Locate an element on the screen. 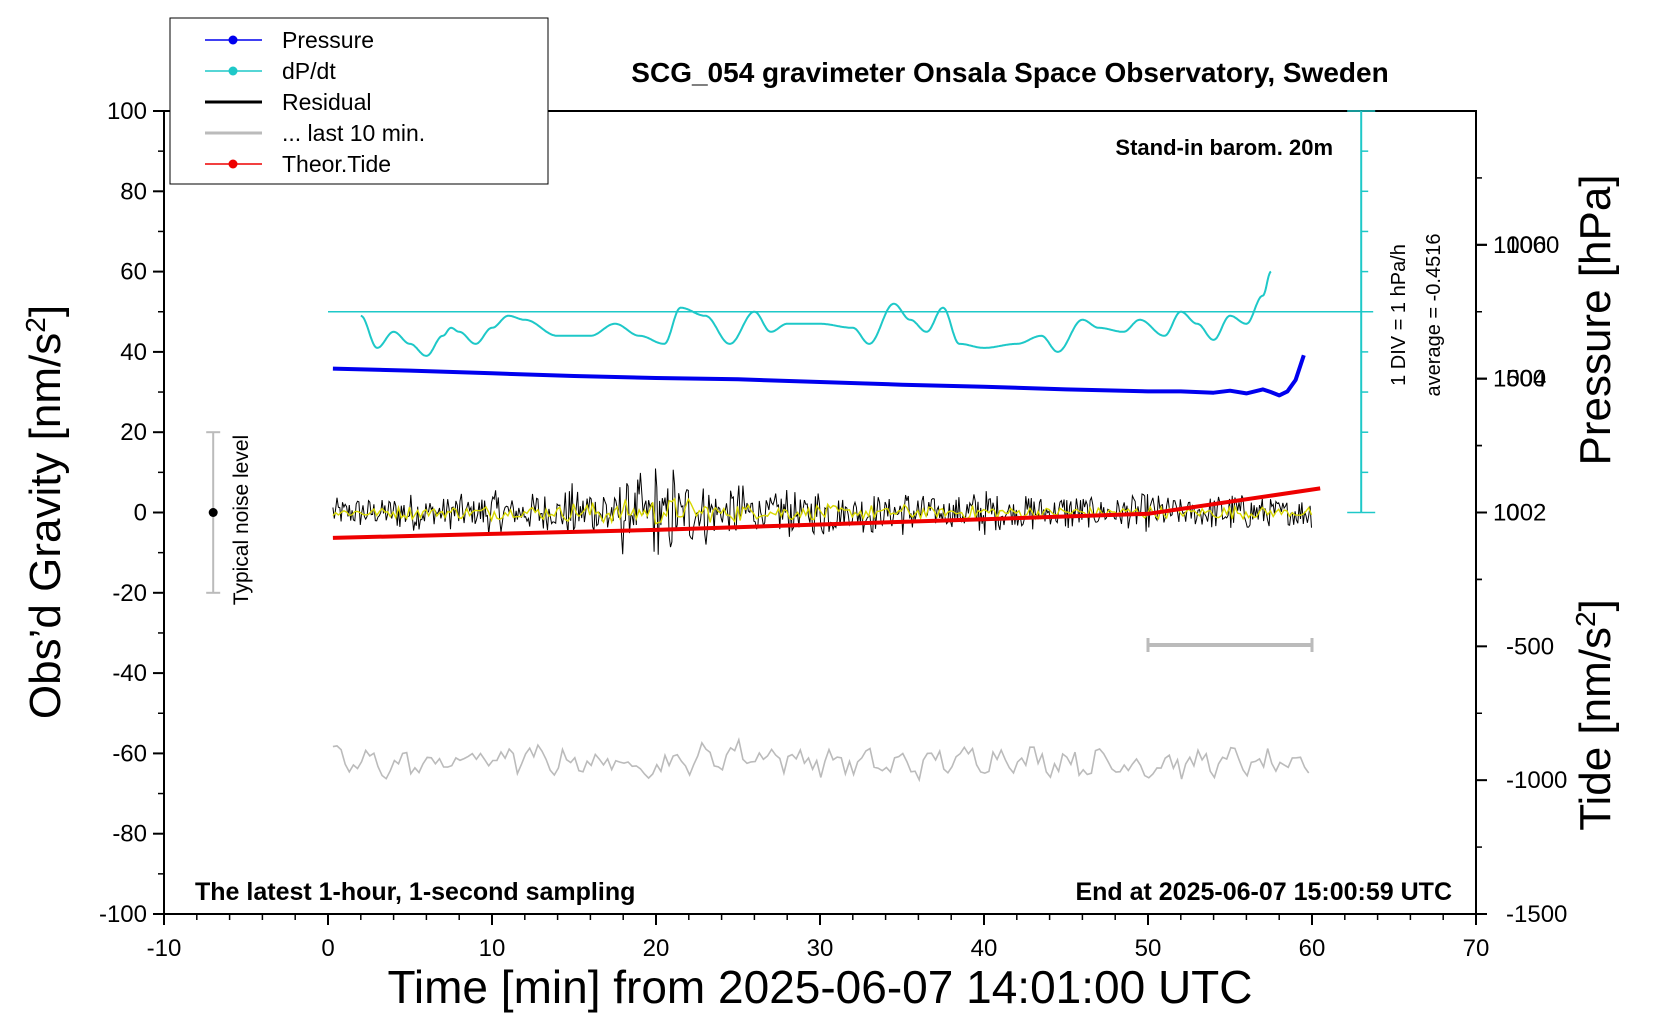 This screenshot has height=1020, width=1660. pressure-y-axis: 1002 1004 1006 is located at coordinates (1511, 379).